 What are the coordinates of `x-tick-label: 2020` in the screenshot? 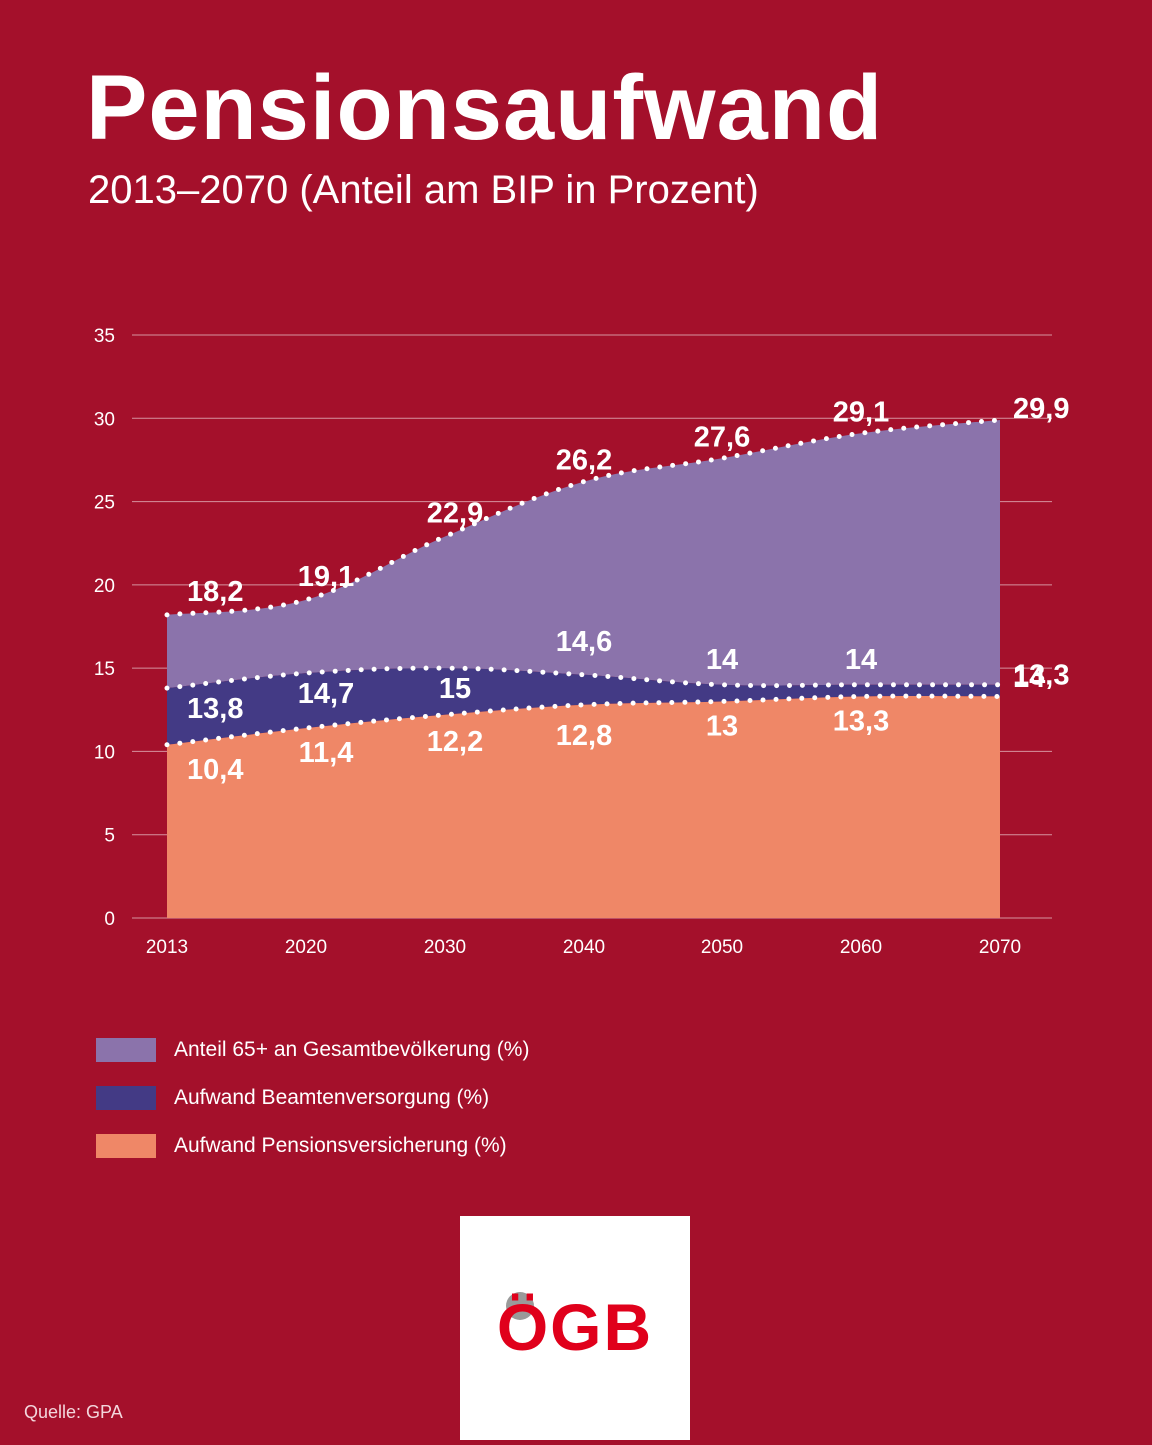 It's located at (306, 947).